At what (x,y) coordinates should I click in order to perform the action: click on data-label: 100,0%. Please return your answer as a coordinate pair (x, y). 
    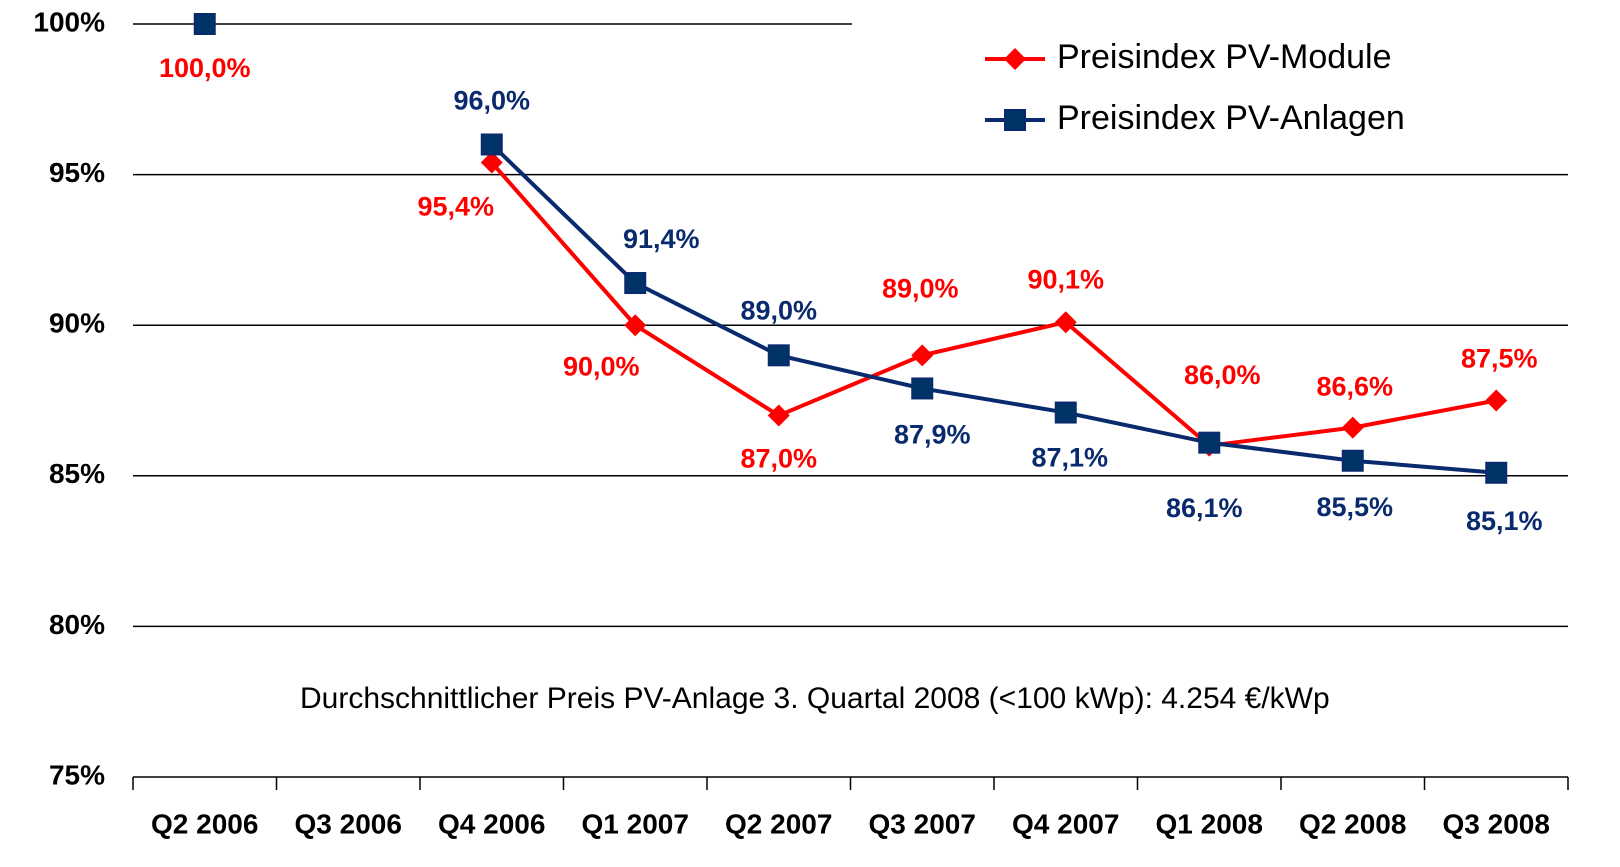
    Looking at the image, I should click on (205, 68).